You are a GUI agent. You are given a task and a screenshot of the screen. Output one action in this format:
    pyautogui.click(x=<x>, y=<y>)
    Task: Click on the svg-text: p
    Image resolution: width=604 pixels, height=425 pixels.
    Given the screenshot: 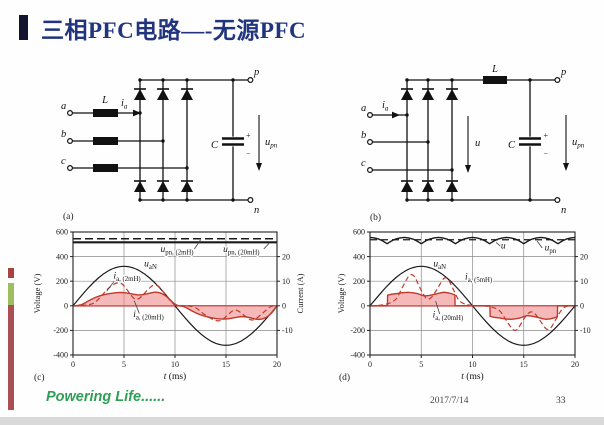 What is the action you would take?
    pyautogui.click(x=563, y=72)
    